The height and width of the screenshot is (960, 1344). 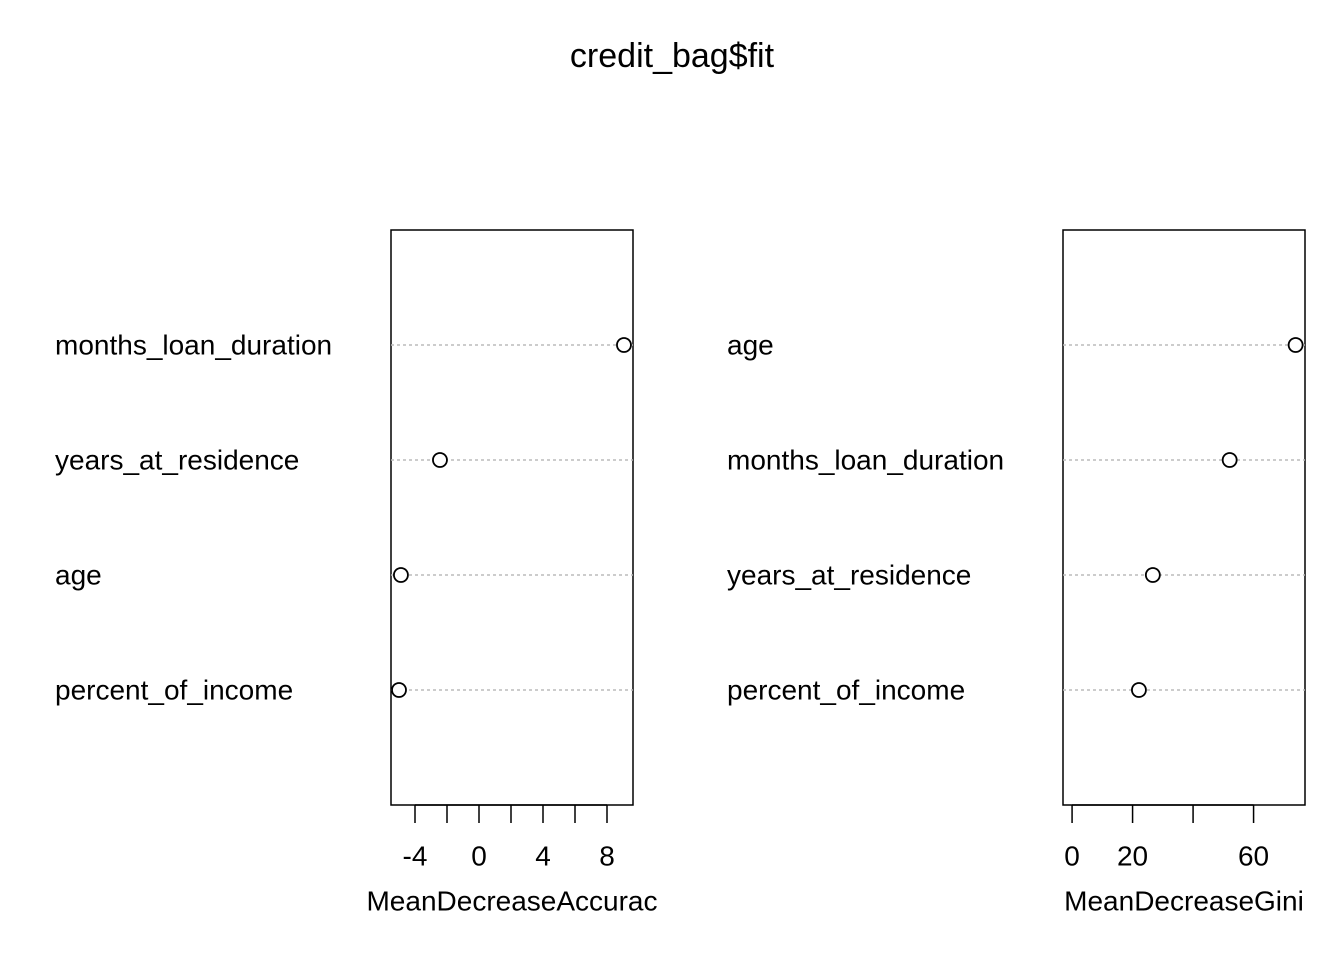 What do you see at coordinates (607, 855) in the screenshot?
I see `x-tick-label: 8` at bounding box center [607, 855].